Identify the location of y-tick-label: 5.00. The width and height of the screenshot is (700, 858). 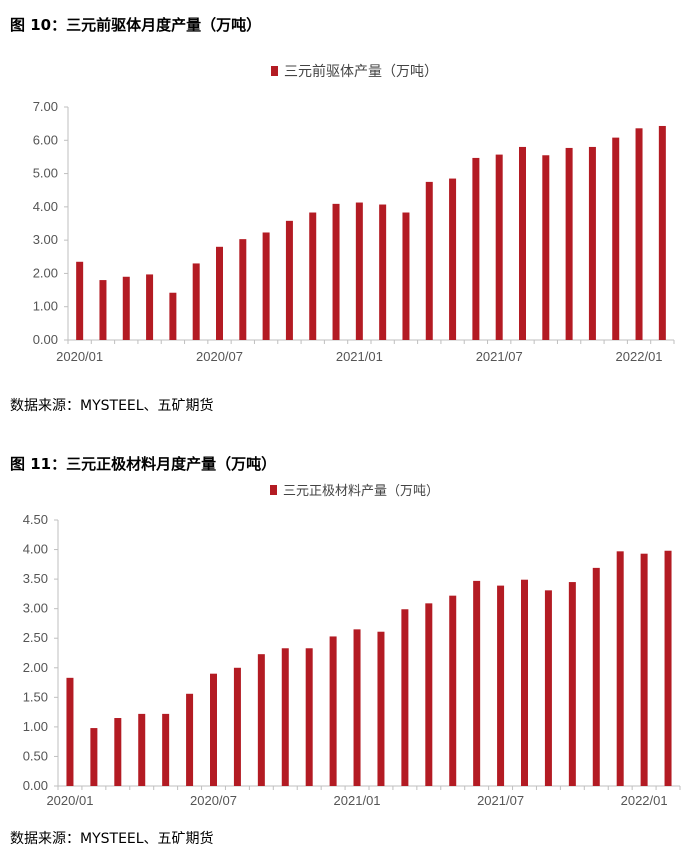
(45, 173).